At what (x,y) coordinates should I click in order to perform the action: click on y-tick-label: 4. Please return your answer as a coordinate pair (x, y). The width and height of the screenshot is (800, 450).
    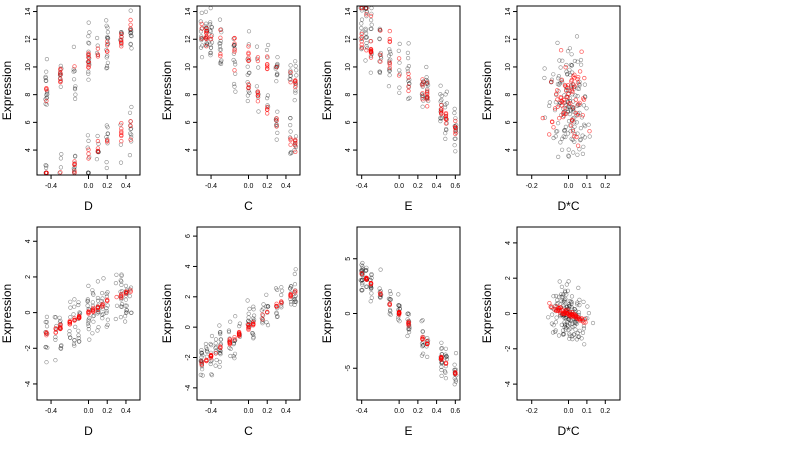
    Looking at the image, I should click on (508, 243).